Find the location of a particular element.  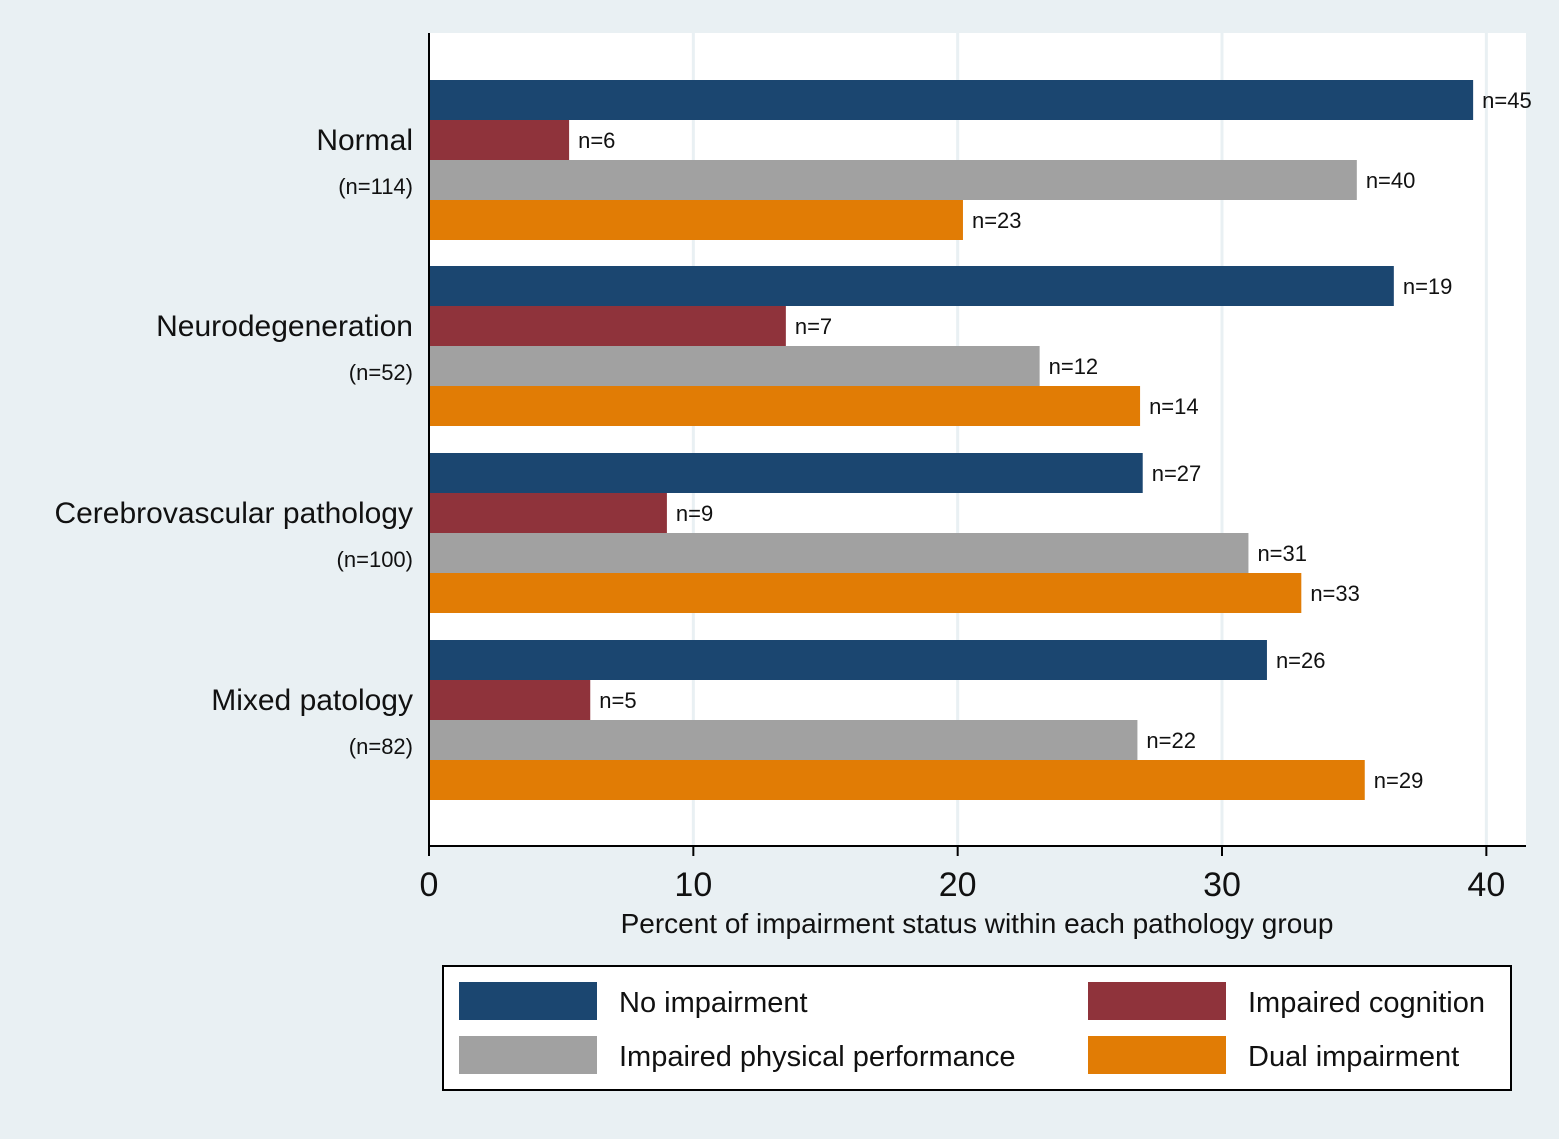

legend-label-0: No impairment is located at coordinates (713, 1003).